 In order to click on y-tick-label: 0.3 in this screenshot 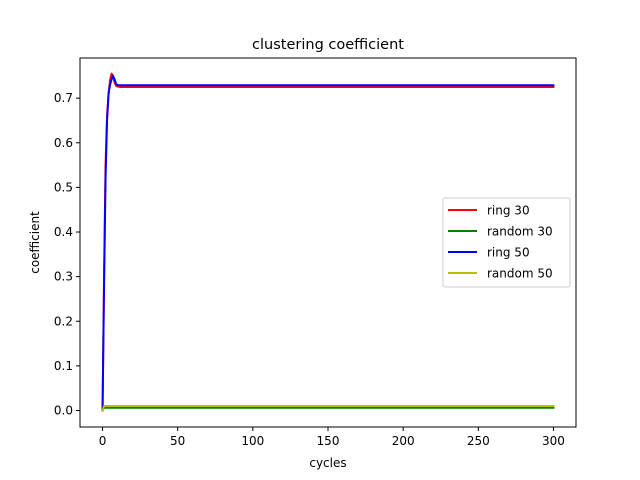, I will do `click(63, 277)`.